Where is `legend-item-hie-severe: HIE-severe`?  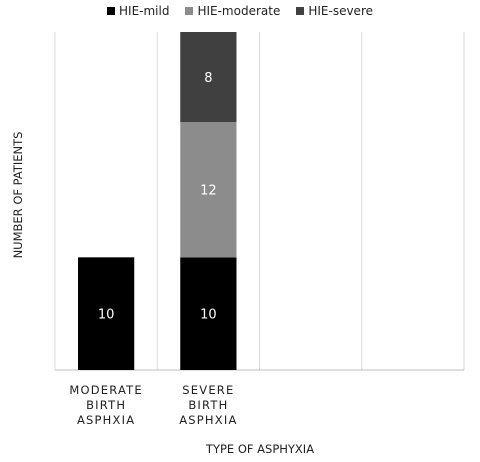
legend-item-hie-severe: HIE-severe is located at coordinates (334, 11).